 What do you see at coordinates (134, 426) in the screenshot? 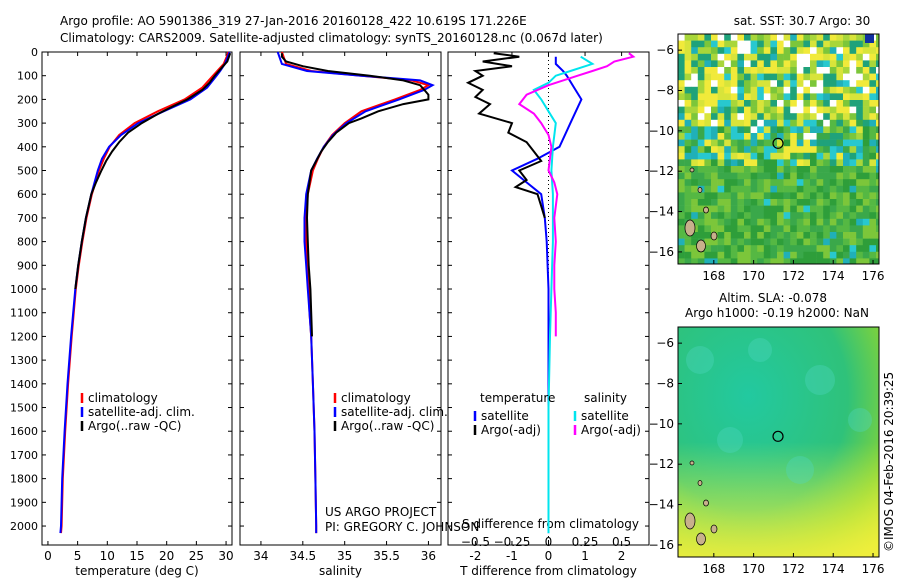
I see `legend-label: Argo(..raw -QC)` at bounding box center [134, 426].